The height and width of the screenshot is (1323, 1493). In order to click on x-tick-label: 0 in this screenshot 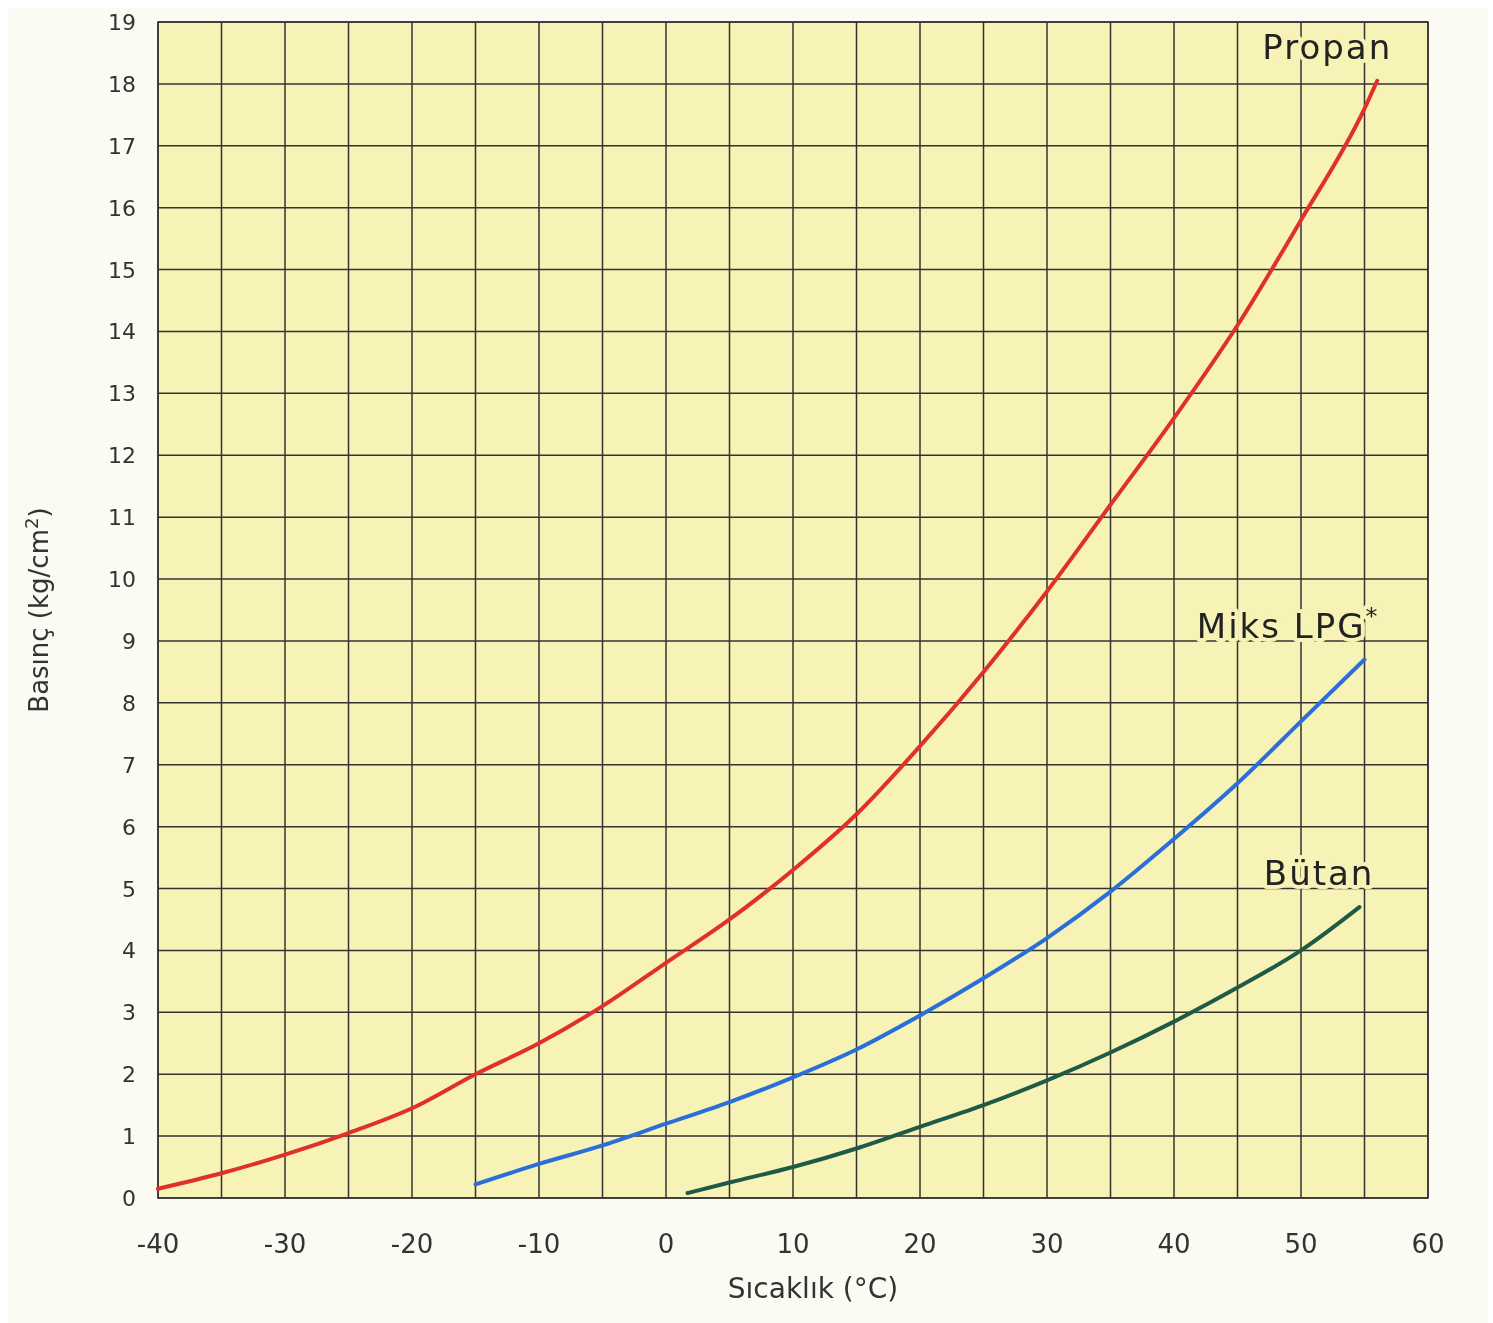, I will do `click(666, 1244)`.